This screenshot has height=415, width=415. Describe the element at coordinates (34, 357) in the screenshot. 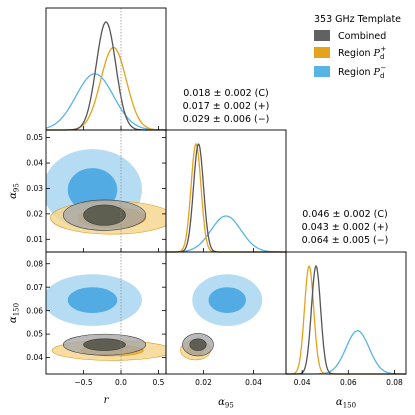

I see `ytick-label-alpha150-0: 0.04` at that location.